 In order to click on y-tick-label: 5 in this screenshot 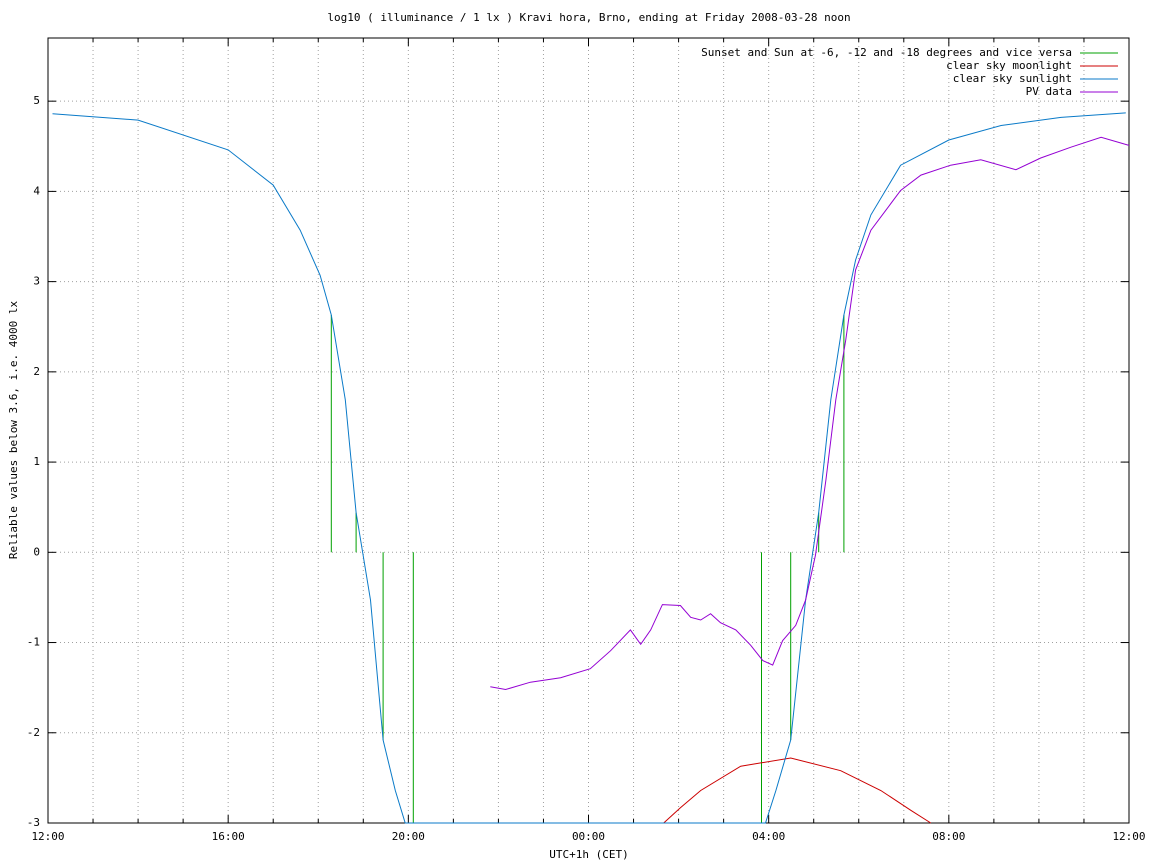, I will do `click(36, 100)`.